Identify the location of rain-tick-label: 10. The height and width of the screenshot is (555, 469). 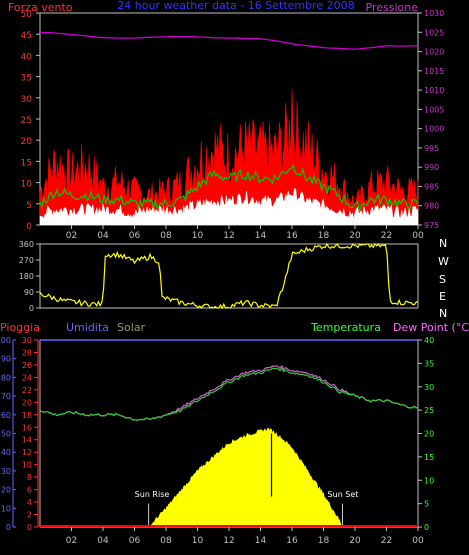
(27, 465).